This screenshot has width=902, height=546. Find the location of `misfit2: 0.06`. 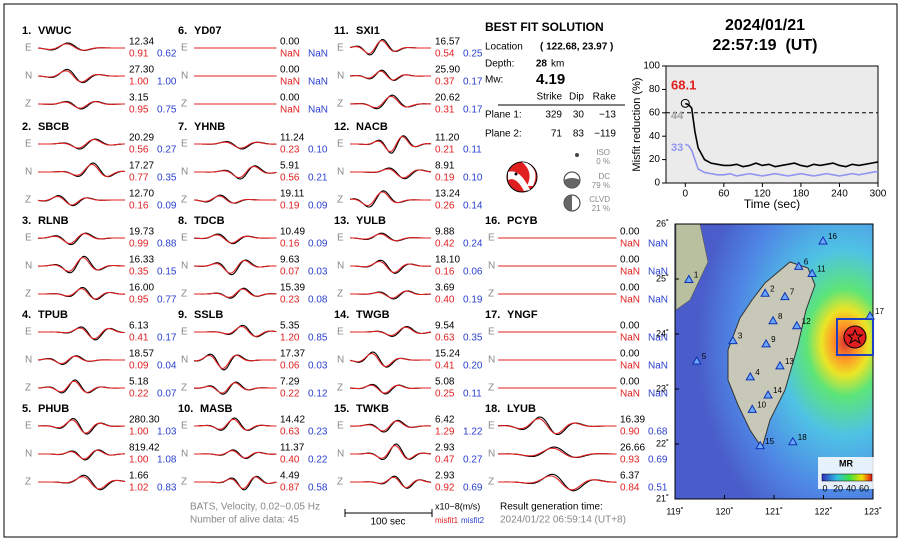

misfit2: 0.06 is located at coordinates (473, 272).